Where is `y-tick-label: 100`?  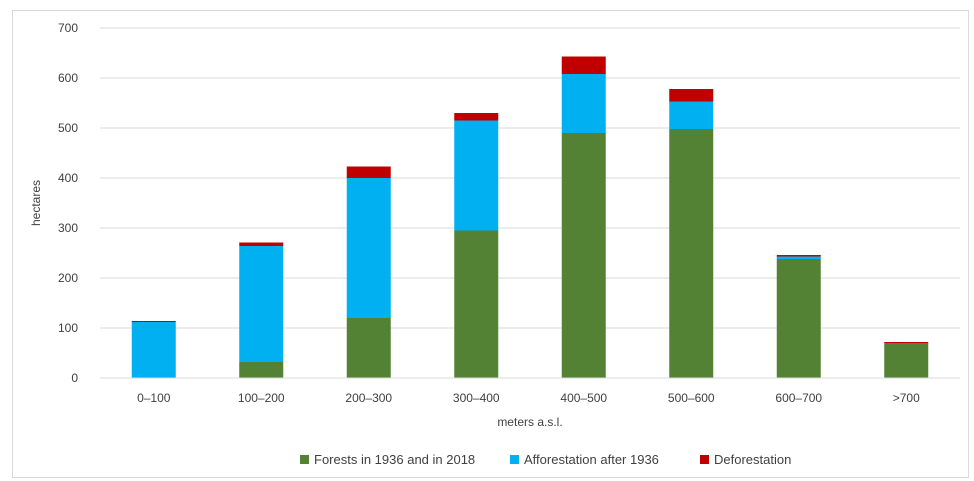 y-tick-label: 100 is located at coordinates (68, 328).